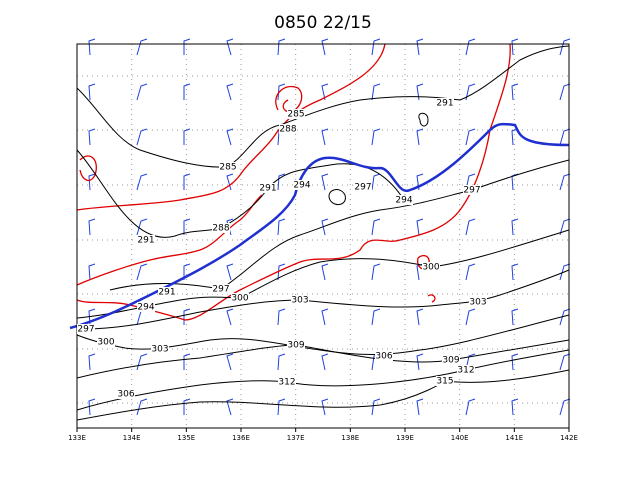 Image resolution: width=640 pixels, height=494 pixels. Describe the element at coordinates (444, 382) in the screenshot. I see `contour-label: 315` at that location.